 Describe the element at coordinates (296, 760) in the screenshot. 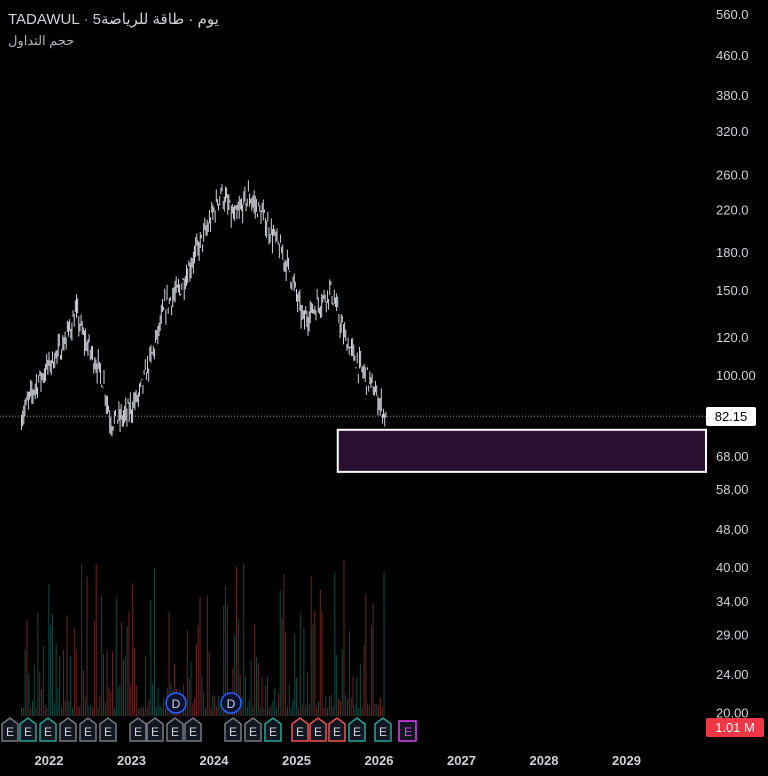

I see `x-tick-label: 2025` at that location.